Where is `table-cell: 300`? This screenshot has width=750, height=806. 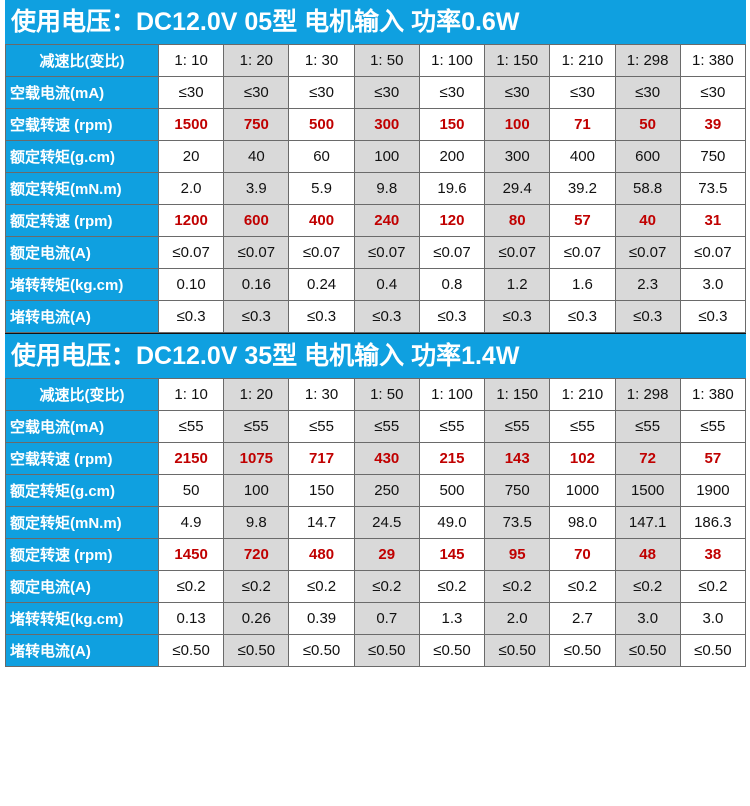
table-cell: 300 is located at coordinates (386, 124).